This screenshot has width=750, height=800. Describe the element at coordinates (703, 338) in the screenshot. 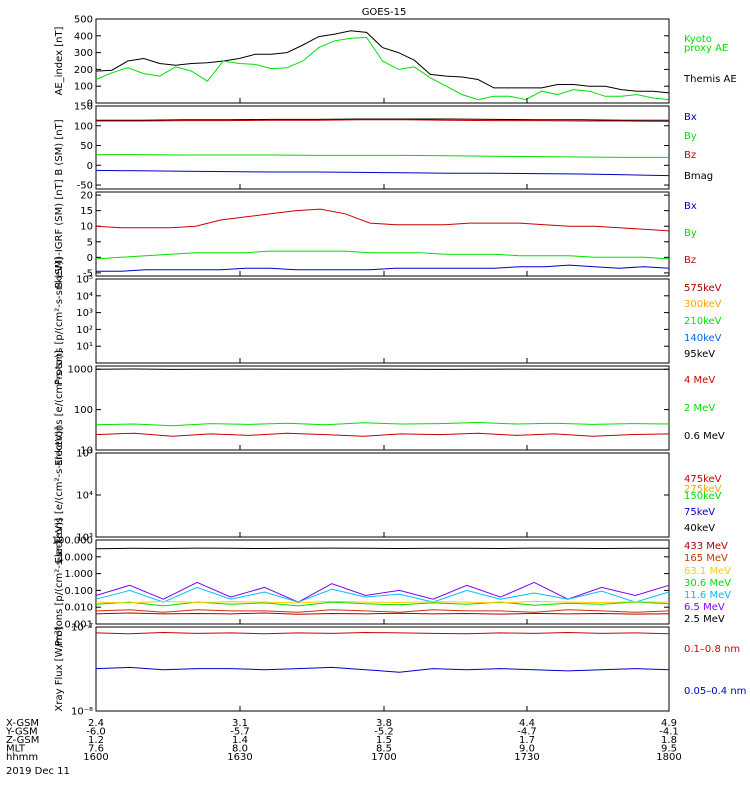

I see `legend-entry: 140keV` at that location.